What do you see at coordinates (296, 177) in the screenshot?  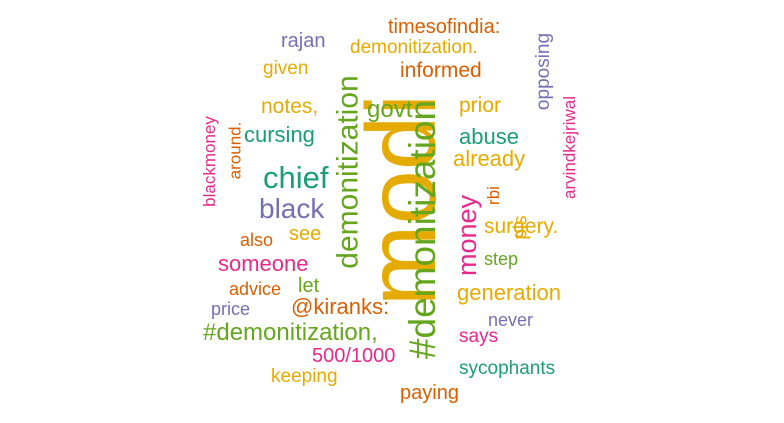 I see `word-chief: chief` at bounding box center [296, 177].